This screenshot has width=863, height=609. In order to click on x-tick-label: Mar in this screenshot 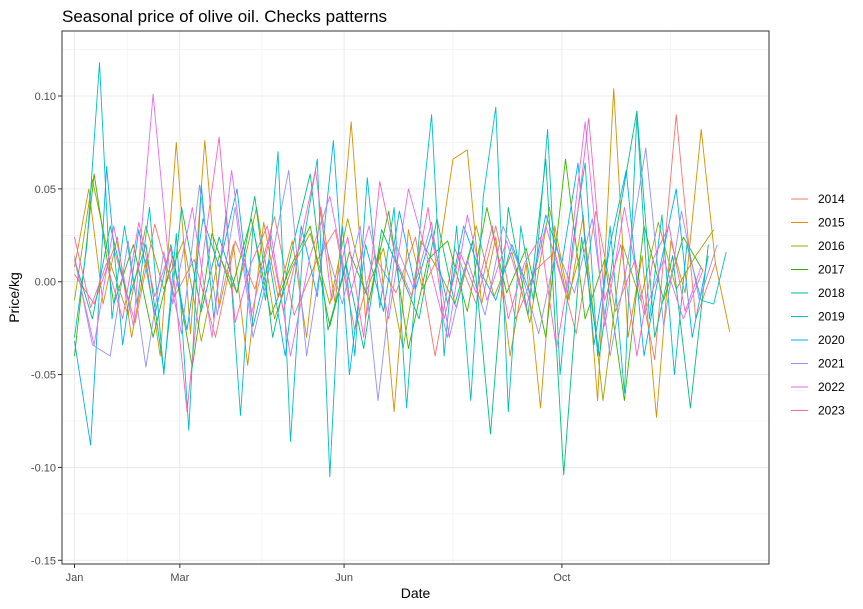, I will do `click(179, 578)`.